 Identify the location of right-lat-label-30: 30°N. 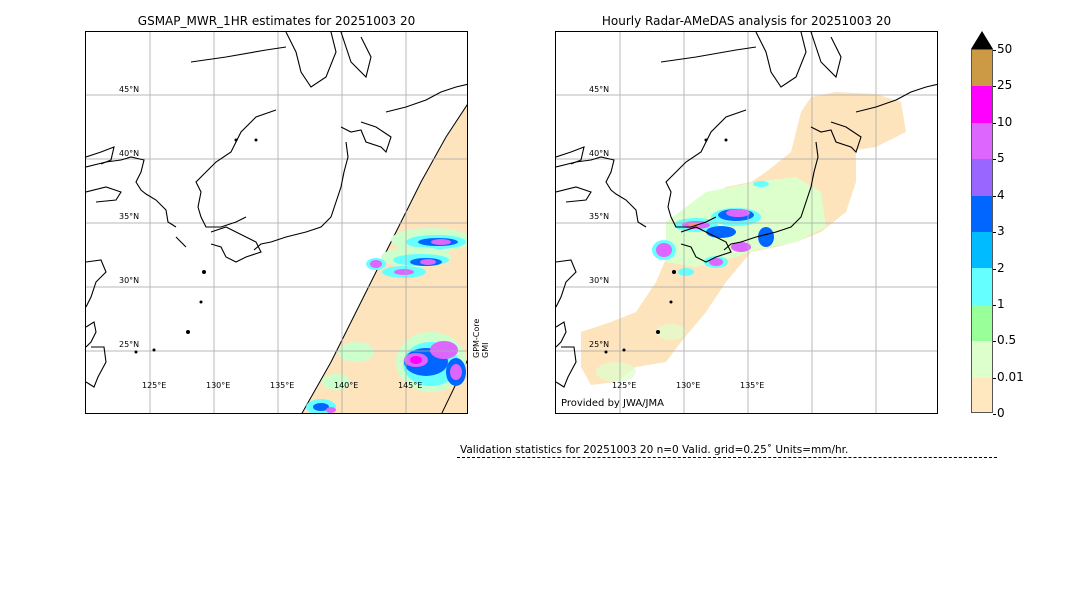
(599, 280).